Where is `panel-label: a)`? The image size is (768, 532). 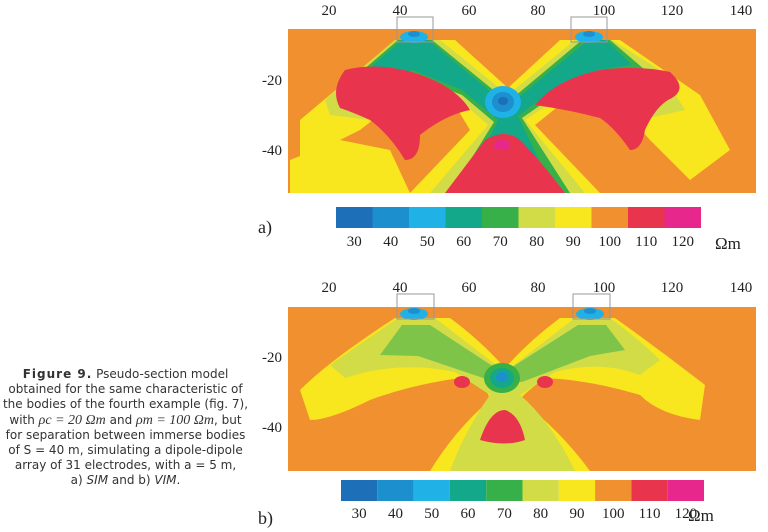 panel-label: a) is located at coordinates (265, 227).